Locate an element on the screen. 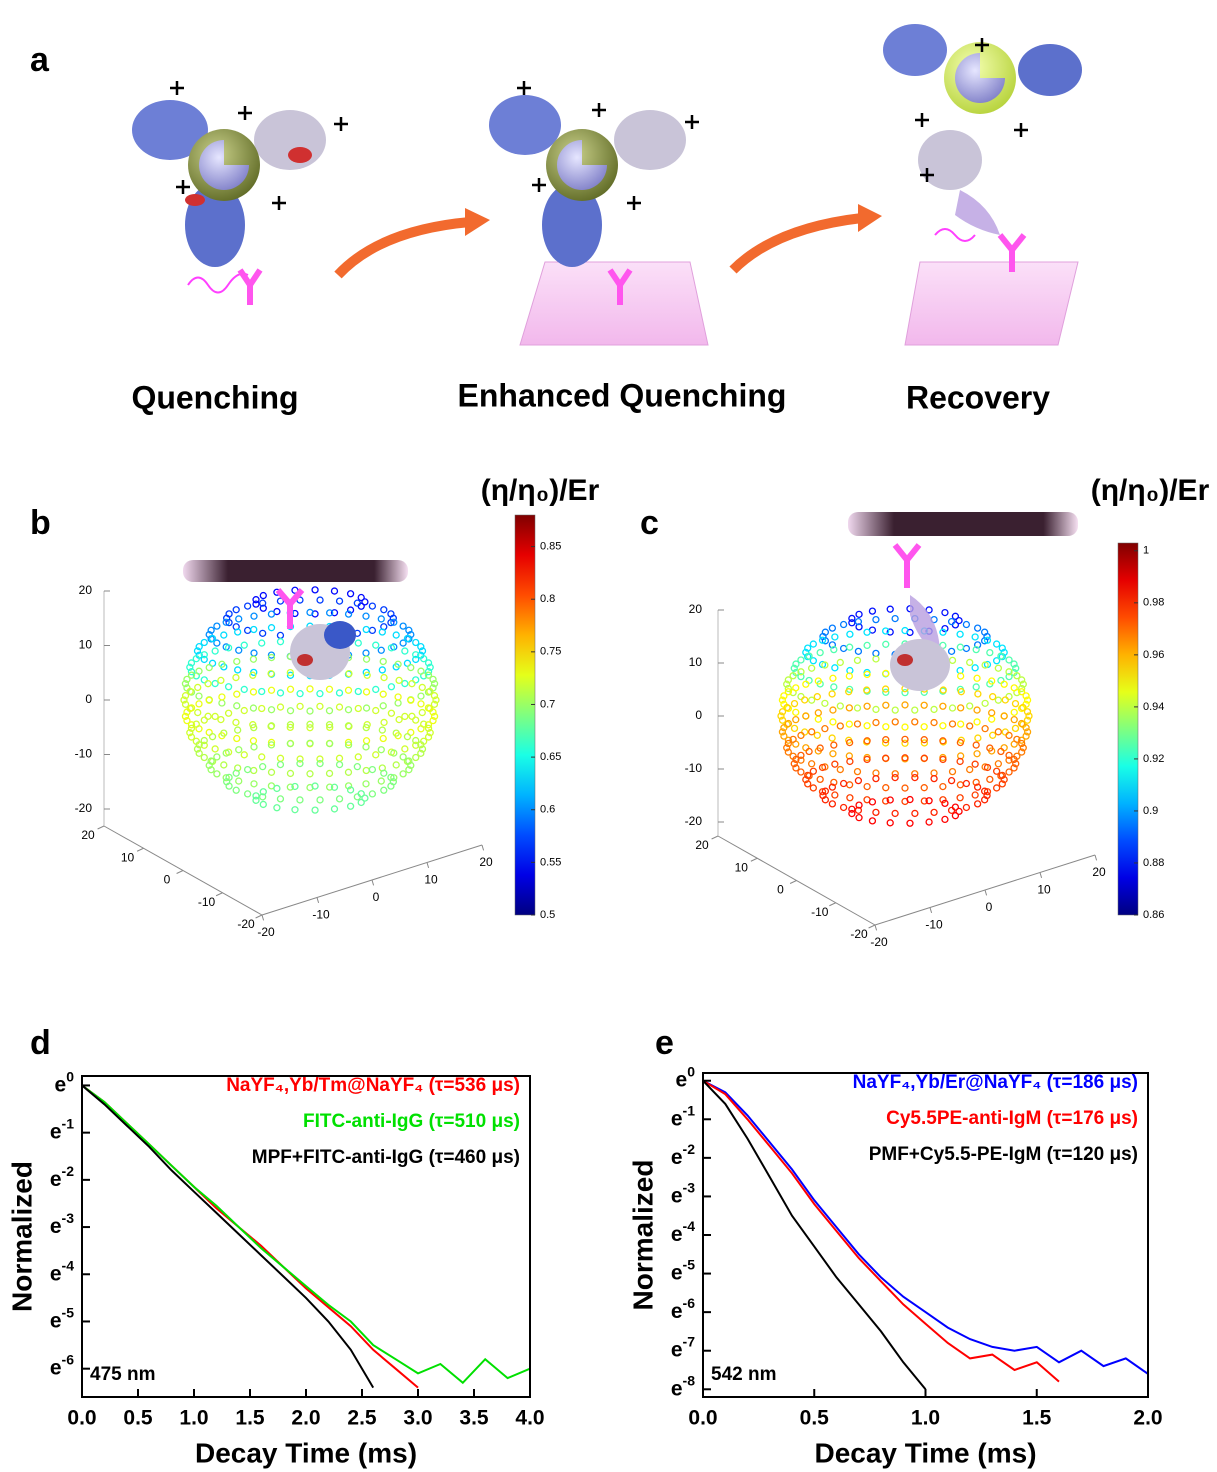  colorbar-title: (η/η₀)/Er is located at coordinates (1150, 490).